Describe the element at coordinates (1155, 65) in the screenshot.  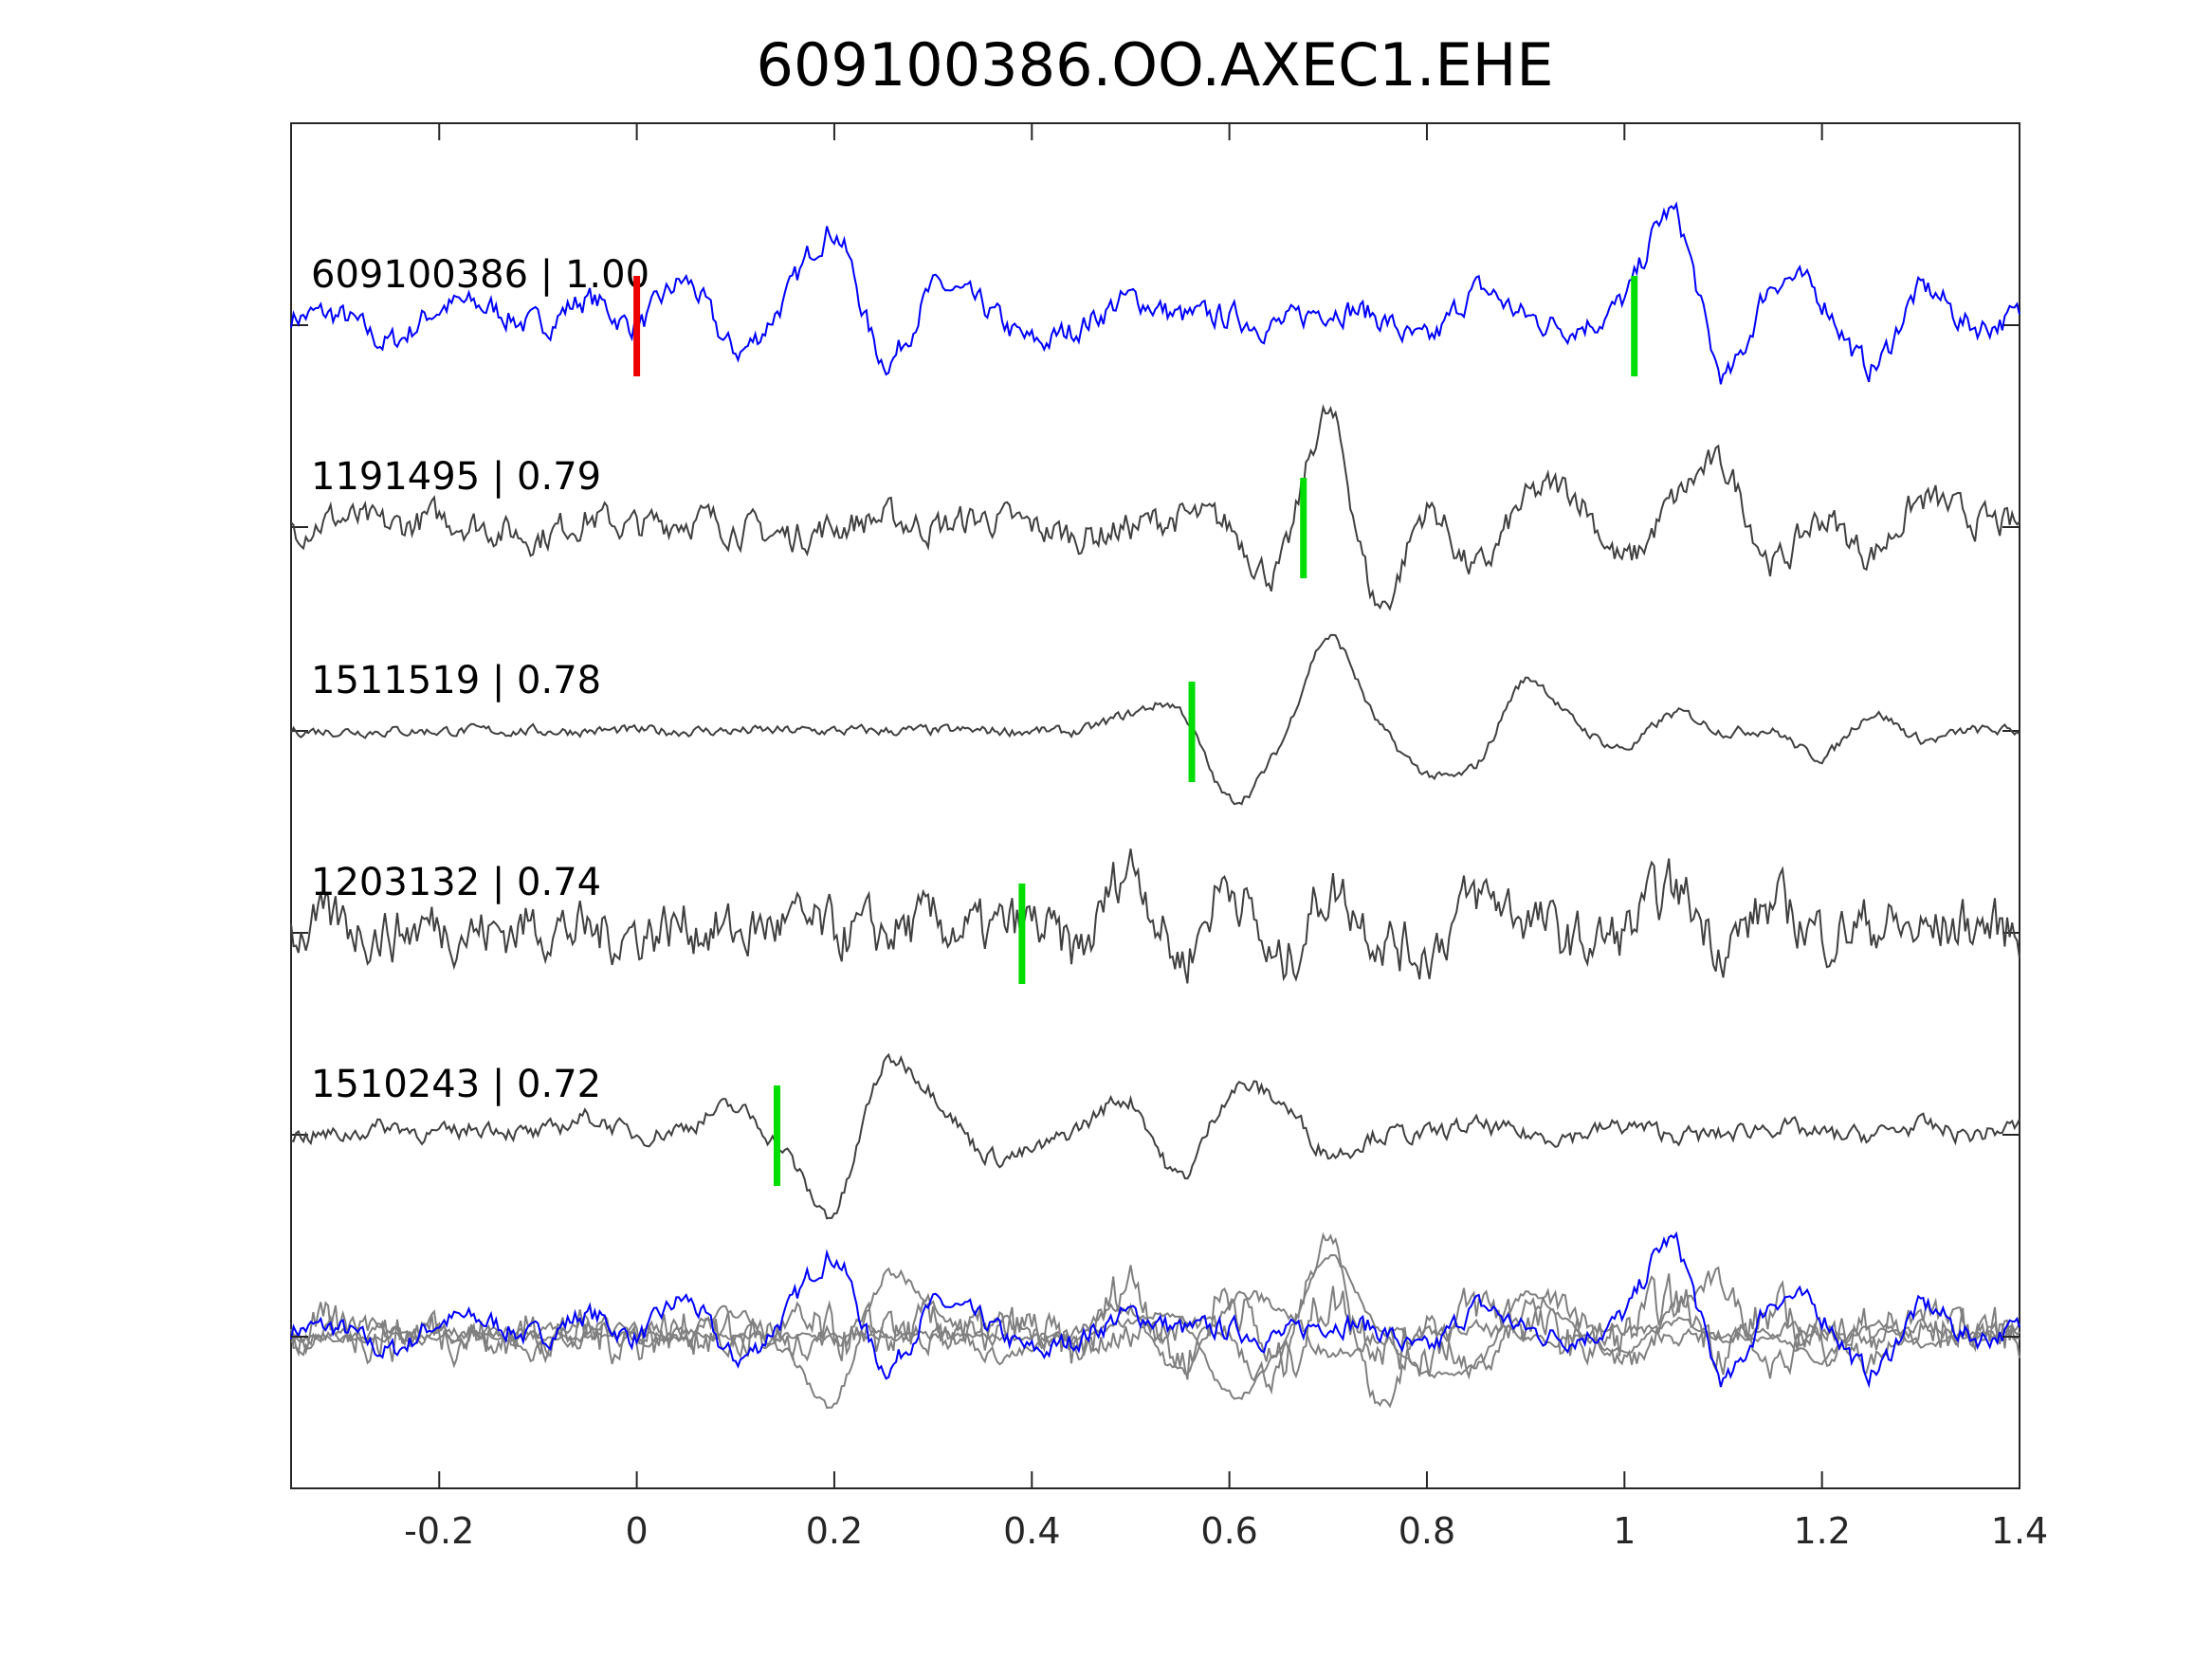
I see `chart-title: 609100386.OO.AXEC1.EHE` at that location.